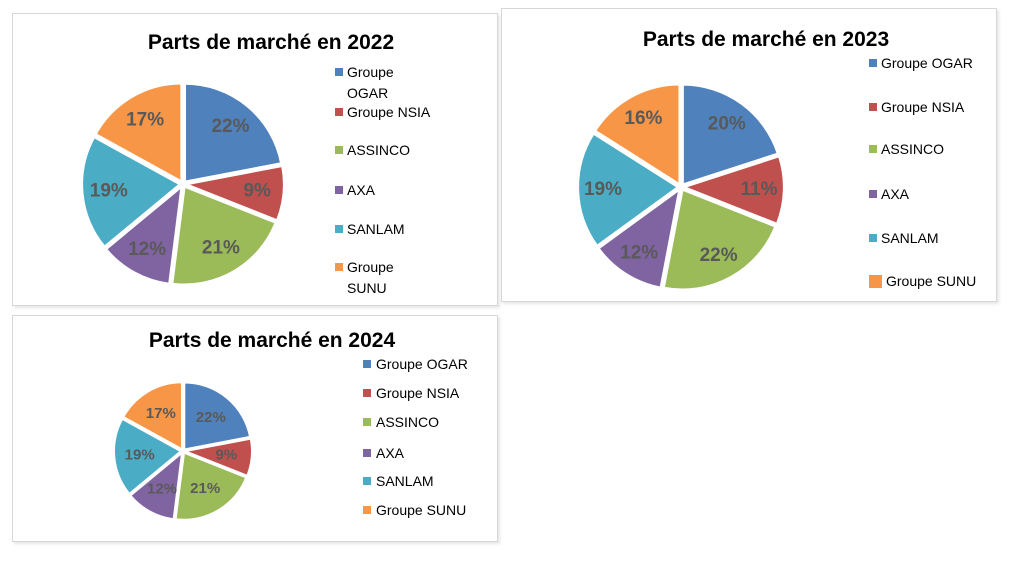  Describe the element at coordinates (681, 187) in the screenshot. I see `pie-chart-2023: 20% 11% 22% 12% 19% 16%` at that location.